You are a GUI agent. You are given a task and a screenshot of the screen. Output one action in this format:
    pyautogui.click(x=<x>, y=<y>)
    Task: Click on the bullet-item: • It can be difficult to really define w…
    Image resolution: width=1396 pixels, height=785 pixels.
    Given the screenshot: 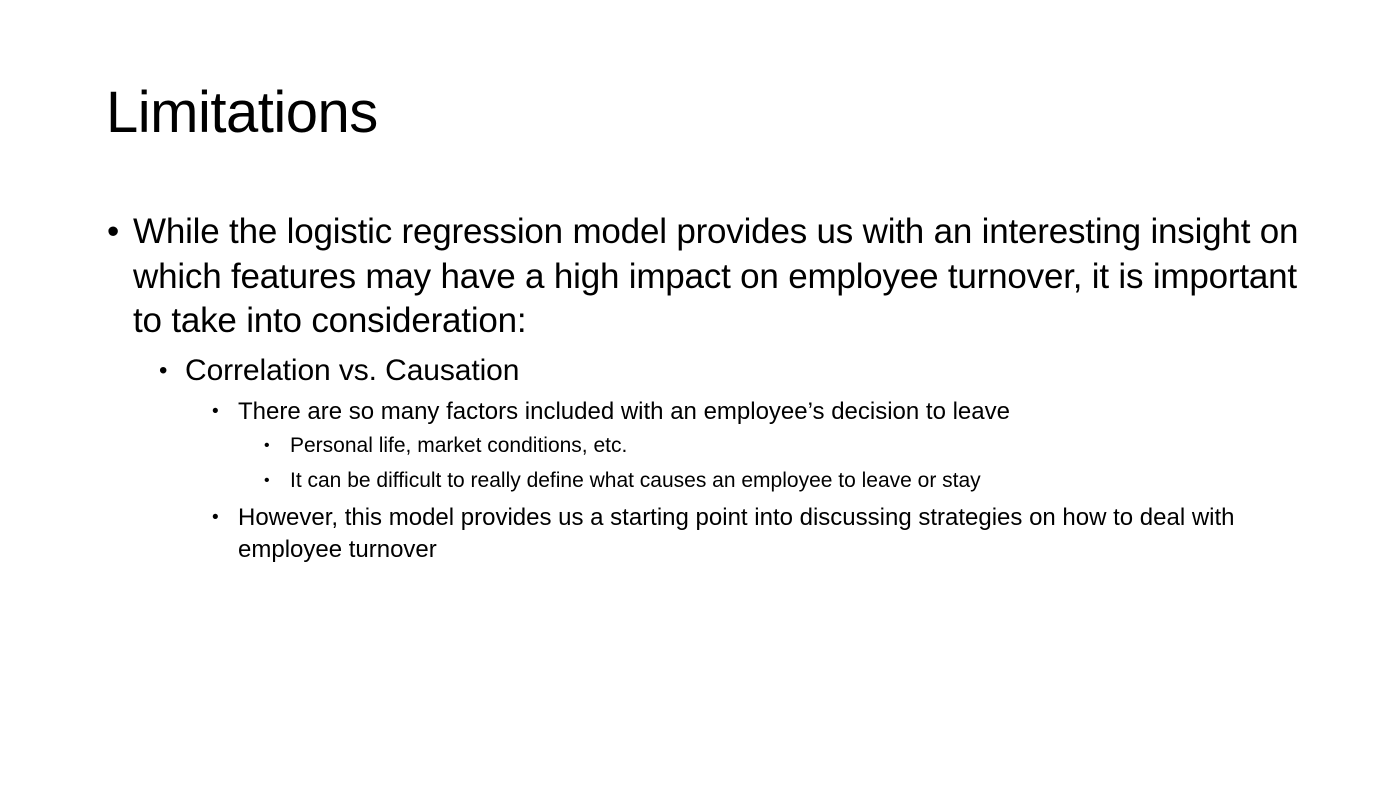 What is the action you would take?
    pyautogui.click(x=785, y=481)
    